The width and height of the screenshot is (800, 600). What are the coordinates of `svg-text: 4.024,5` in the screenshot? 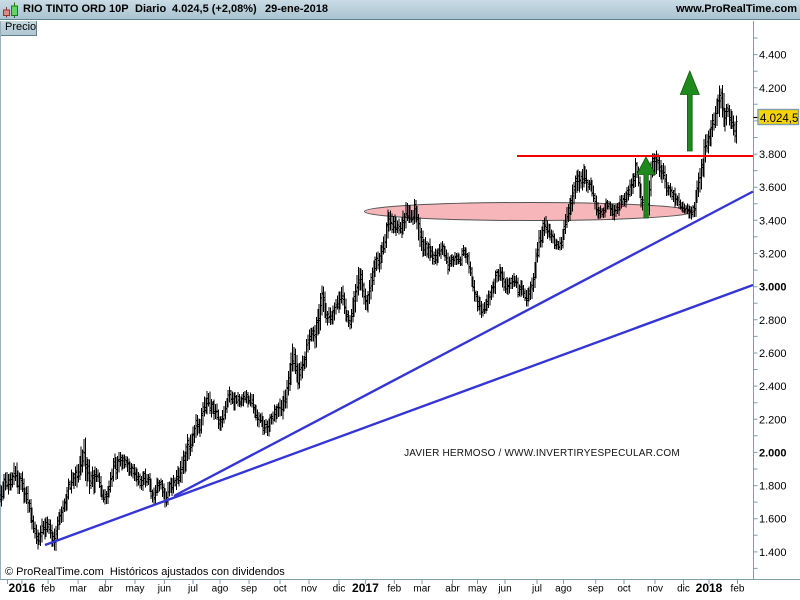 It's located at (779, 119).